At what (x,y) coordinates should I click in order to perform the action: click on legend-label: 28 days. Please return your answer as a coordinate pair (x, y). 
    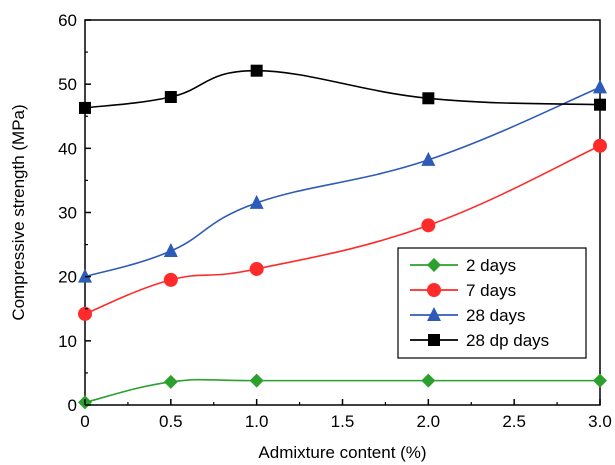
    Looking at the image, I should click on (496, 315).